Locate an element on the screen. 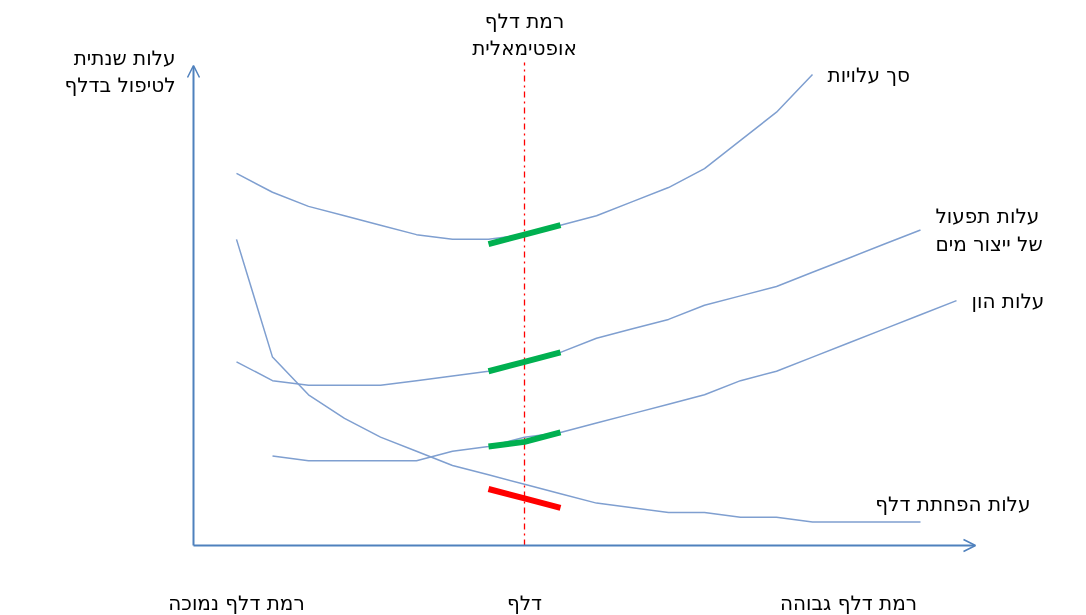 The width and height of the screenshot is (1086, 615). y-axis-title: עלות שנתית לטיפול בדלף is located at coordinates (120, 71).